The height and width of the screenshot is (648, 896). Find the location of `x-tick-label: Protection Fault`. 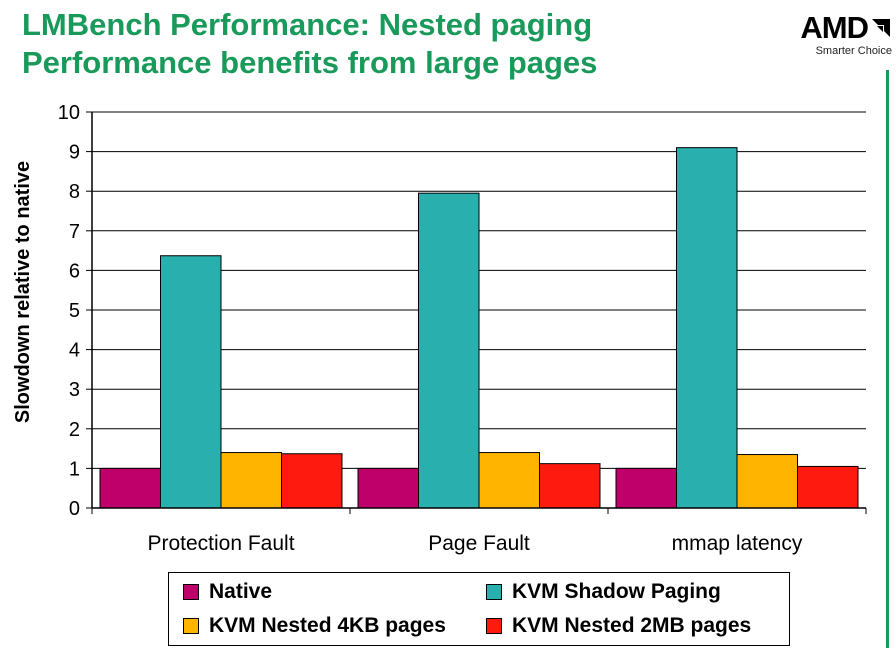

x-tick-label: Protection Fault is located at coordinates (220, 543).